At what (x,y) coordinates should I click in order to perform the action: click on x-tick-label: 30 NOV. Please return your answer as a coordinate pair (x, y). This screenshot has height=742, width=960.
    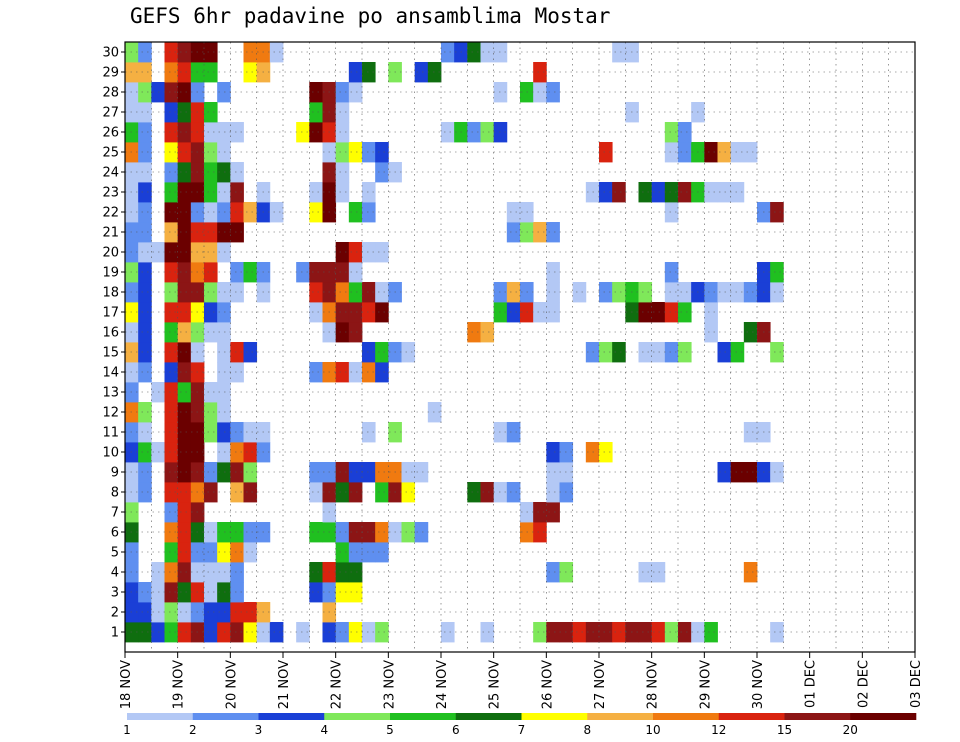
    Looking at the image, I should click on (758, 684).